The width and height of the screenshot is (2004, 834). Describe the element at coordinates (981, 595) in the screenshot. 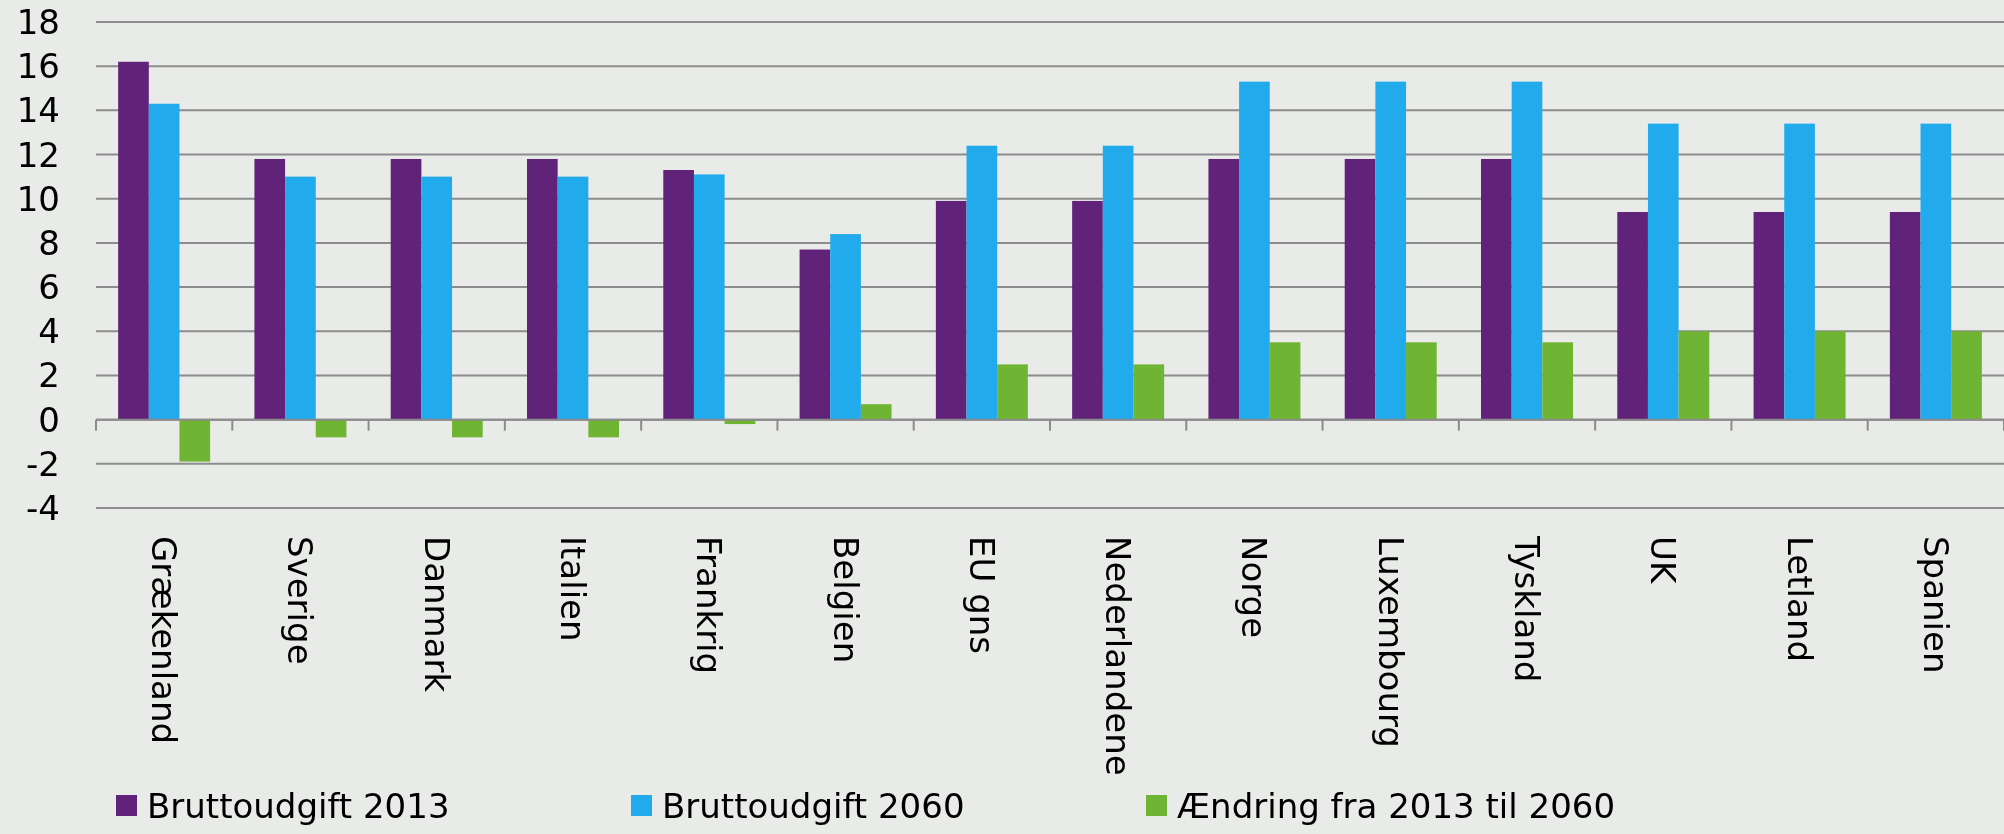

I see `x-tick-label: EU gns` at that location.